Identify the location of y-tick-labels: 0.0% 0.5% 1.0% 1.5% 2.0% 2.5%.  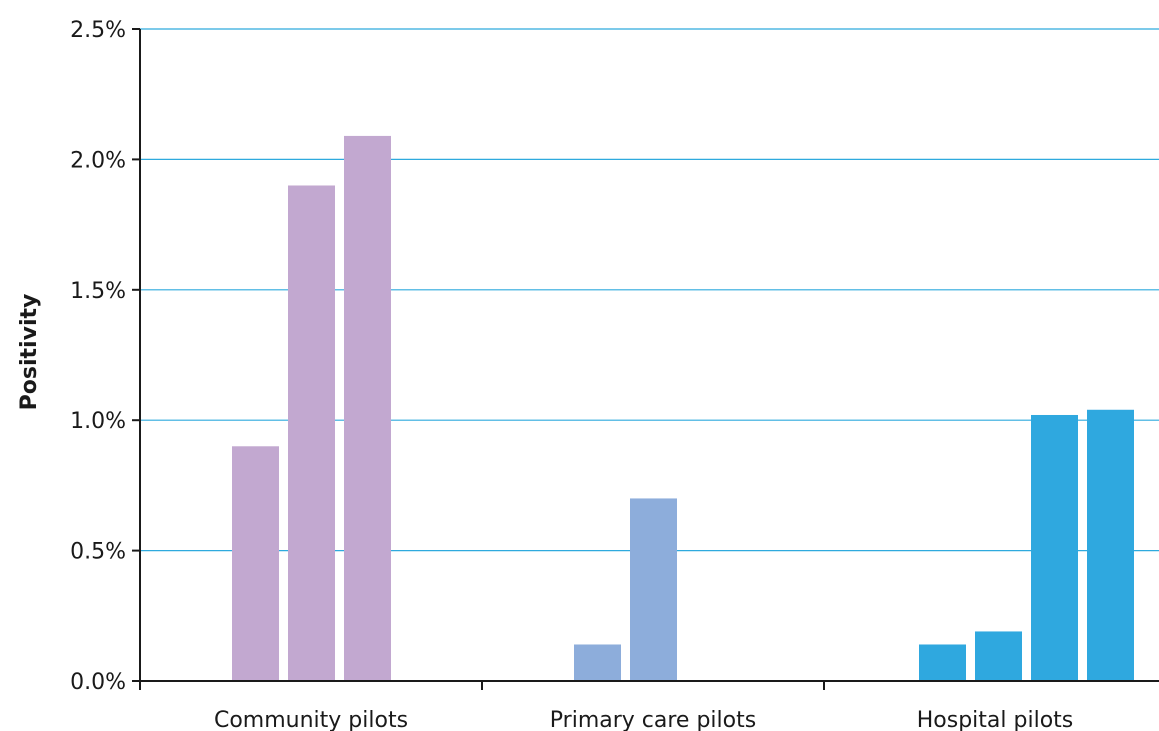
(98, 356).